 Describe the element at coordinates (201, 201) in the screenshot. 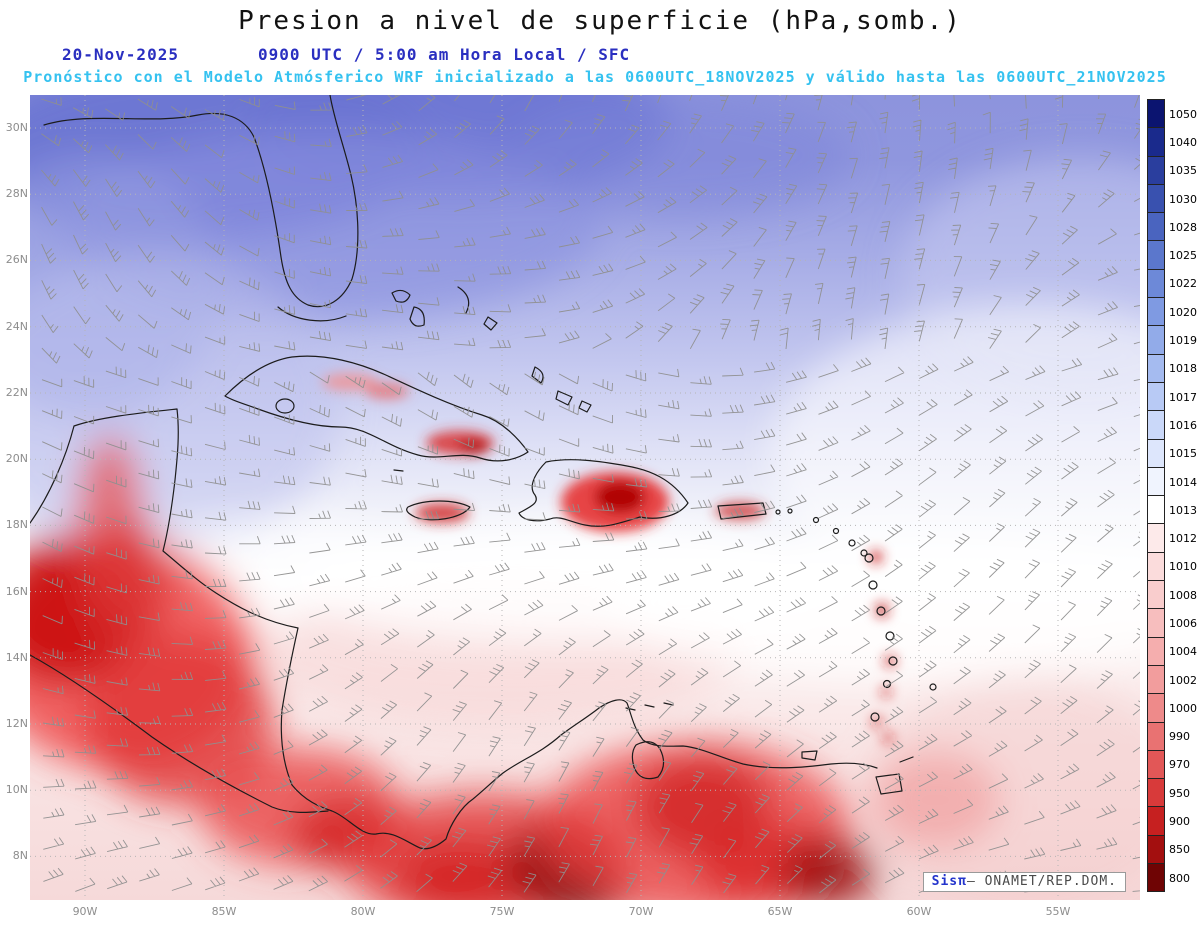

I see `coast-florida` at that location.